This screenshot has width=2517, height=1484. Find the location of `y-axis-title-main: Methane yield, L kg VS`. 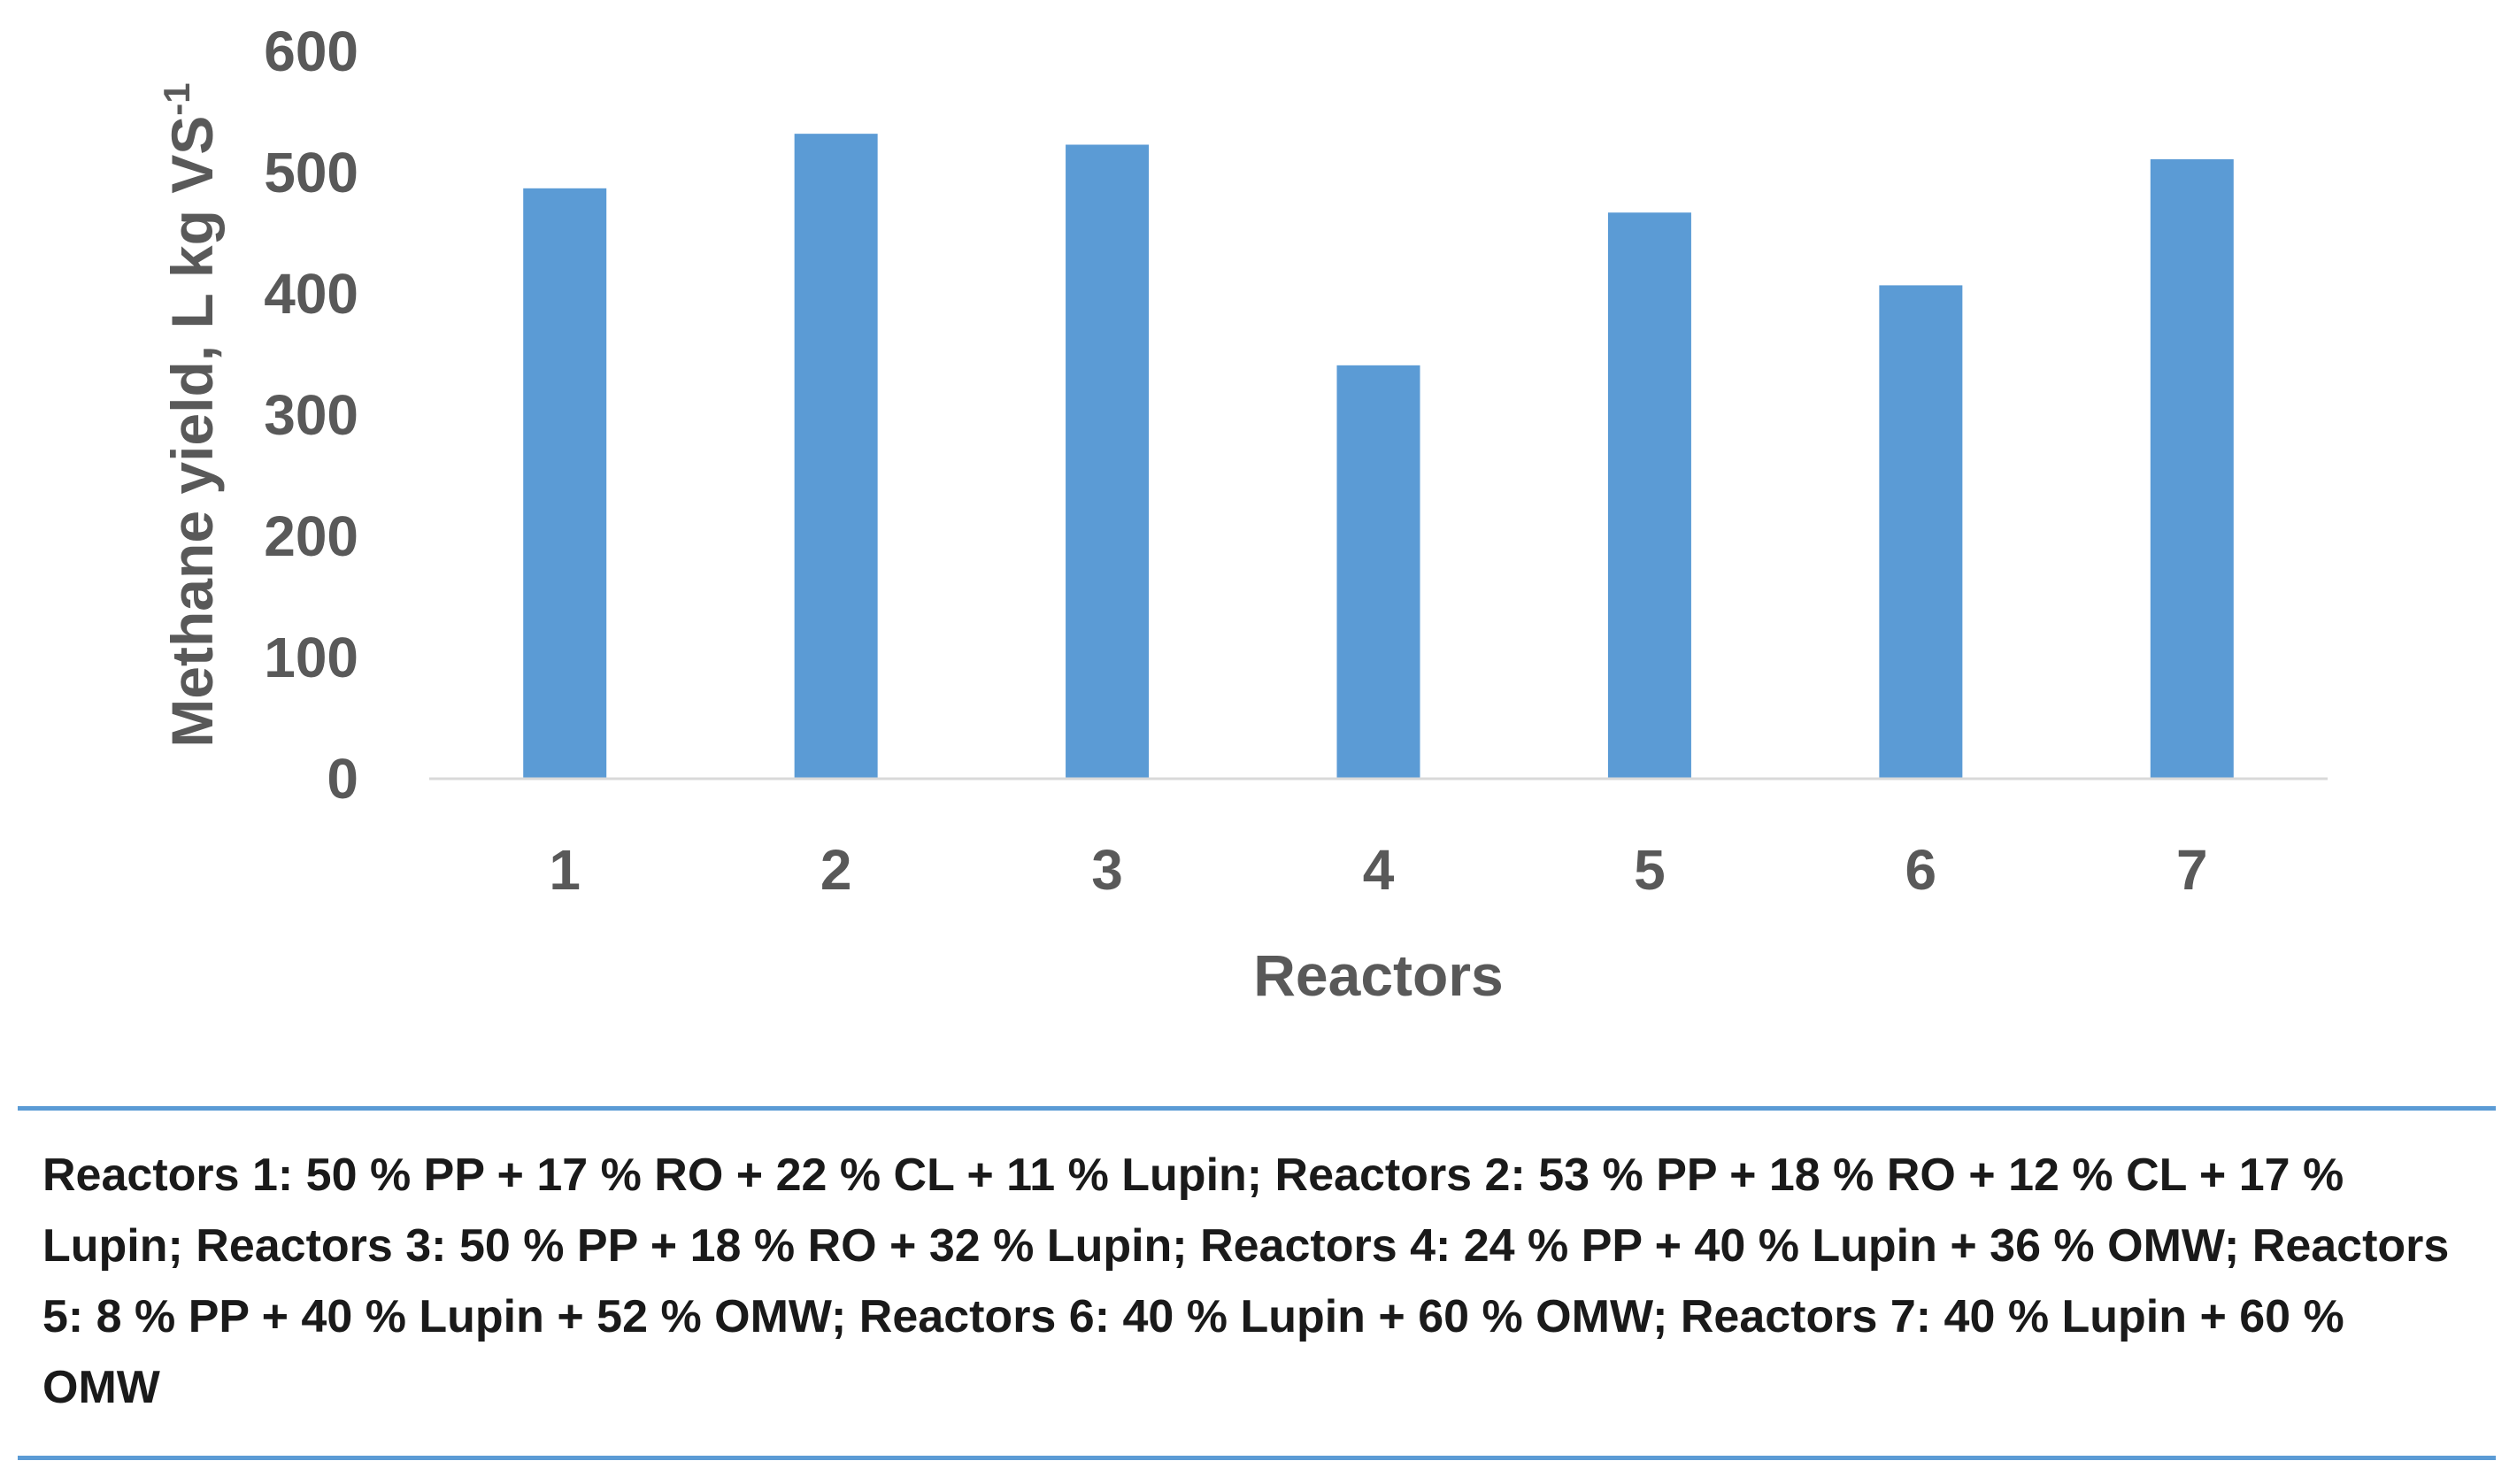

y-axis-title-main: Methane yield, L kg VS is located at coordinates (192, 432).